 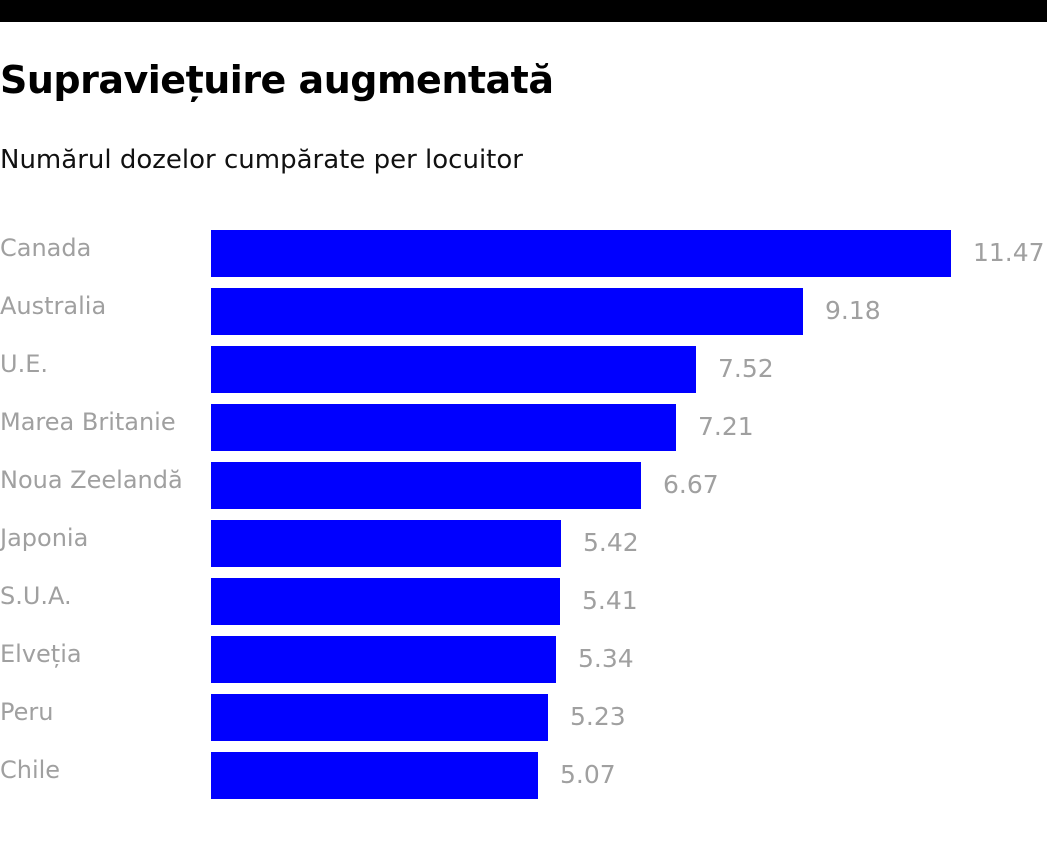 I want to click on category-label: Peru, so click(x=27, y=712).